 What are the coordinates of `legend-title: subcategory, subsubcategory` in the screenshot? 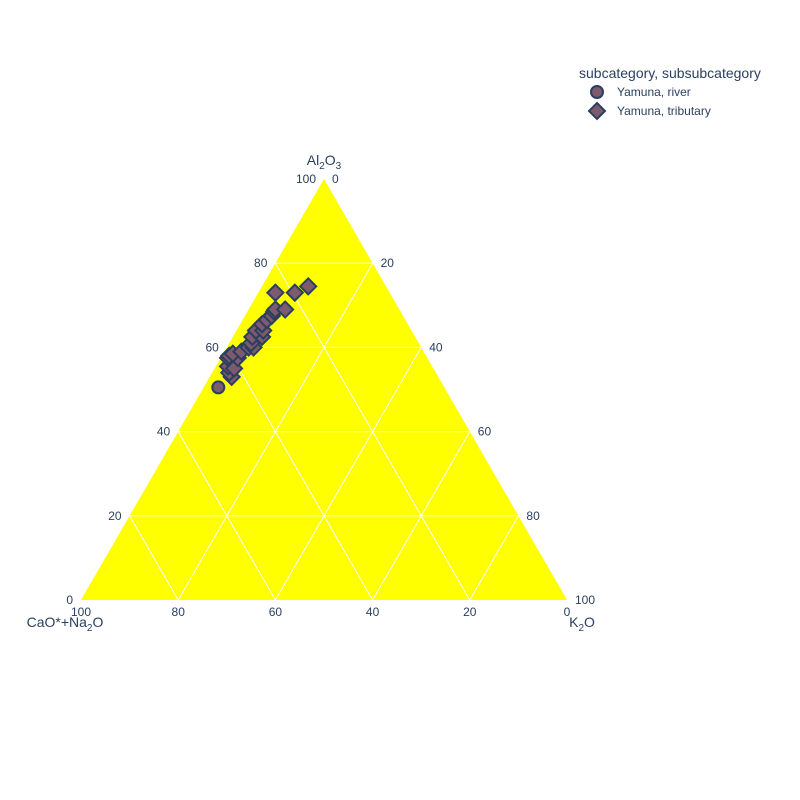 It's located at (670, 73).